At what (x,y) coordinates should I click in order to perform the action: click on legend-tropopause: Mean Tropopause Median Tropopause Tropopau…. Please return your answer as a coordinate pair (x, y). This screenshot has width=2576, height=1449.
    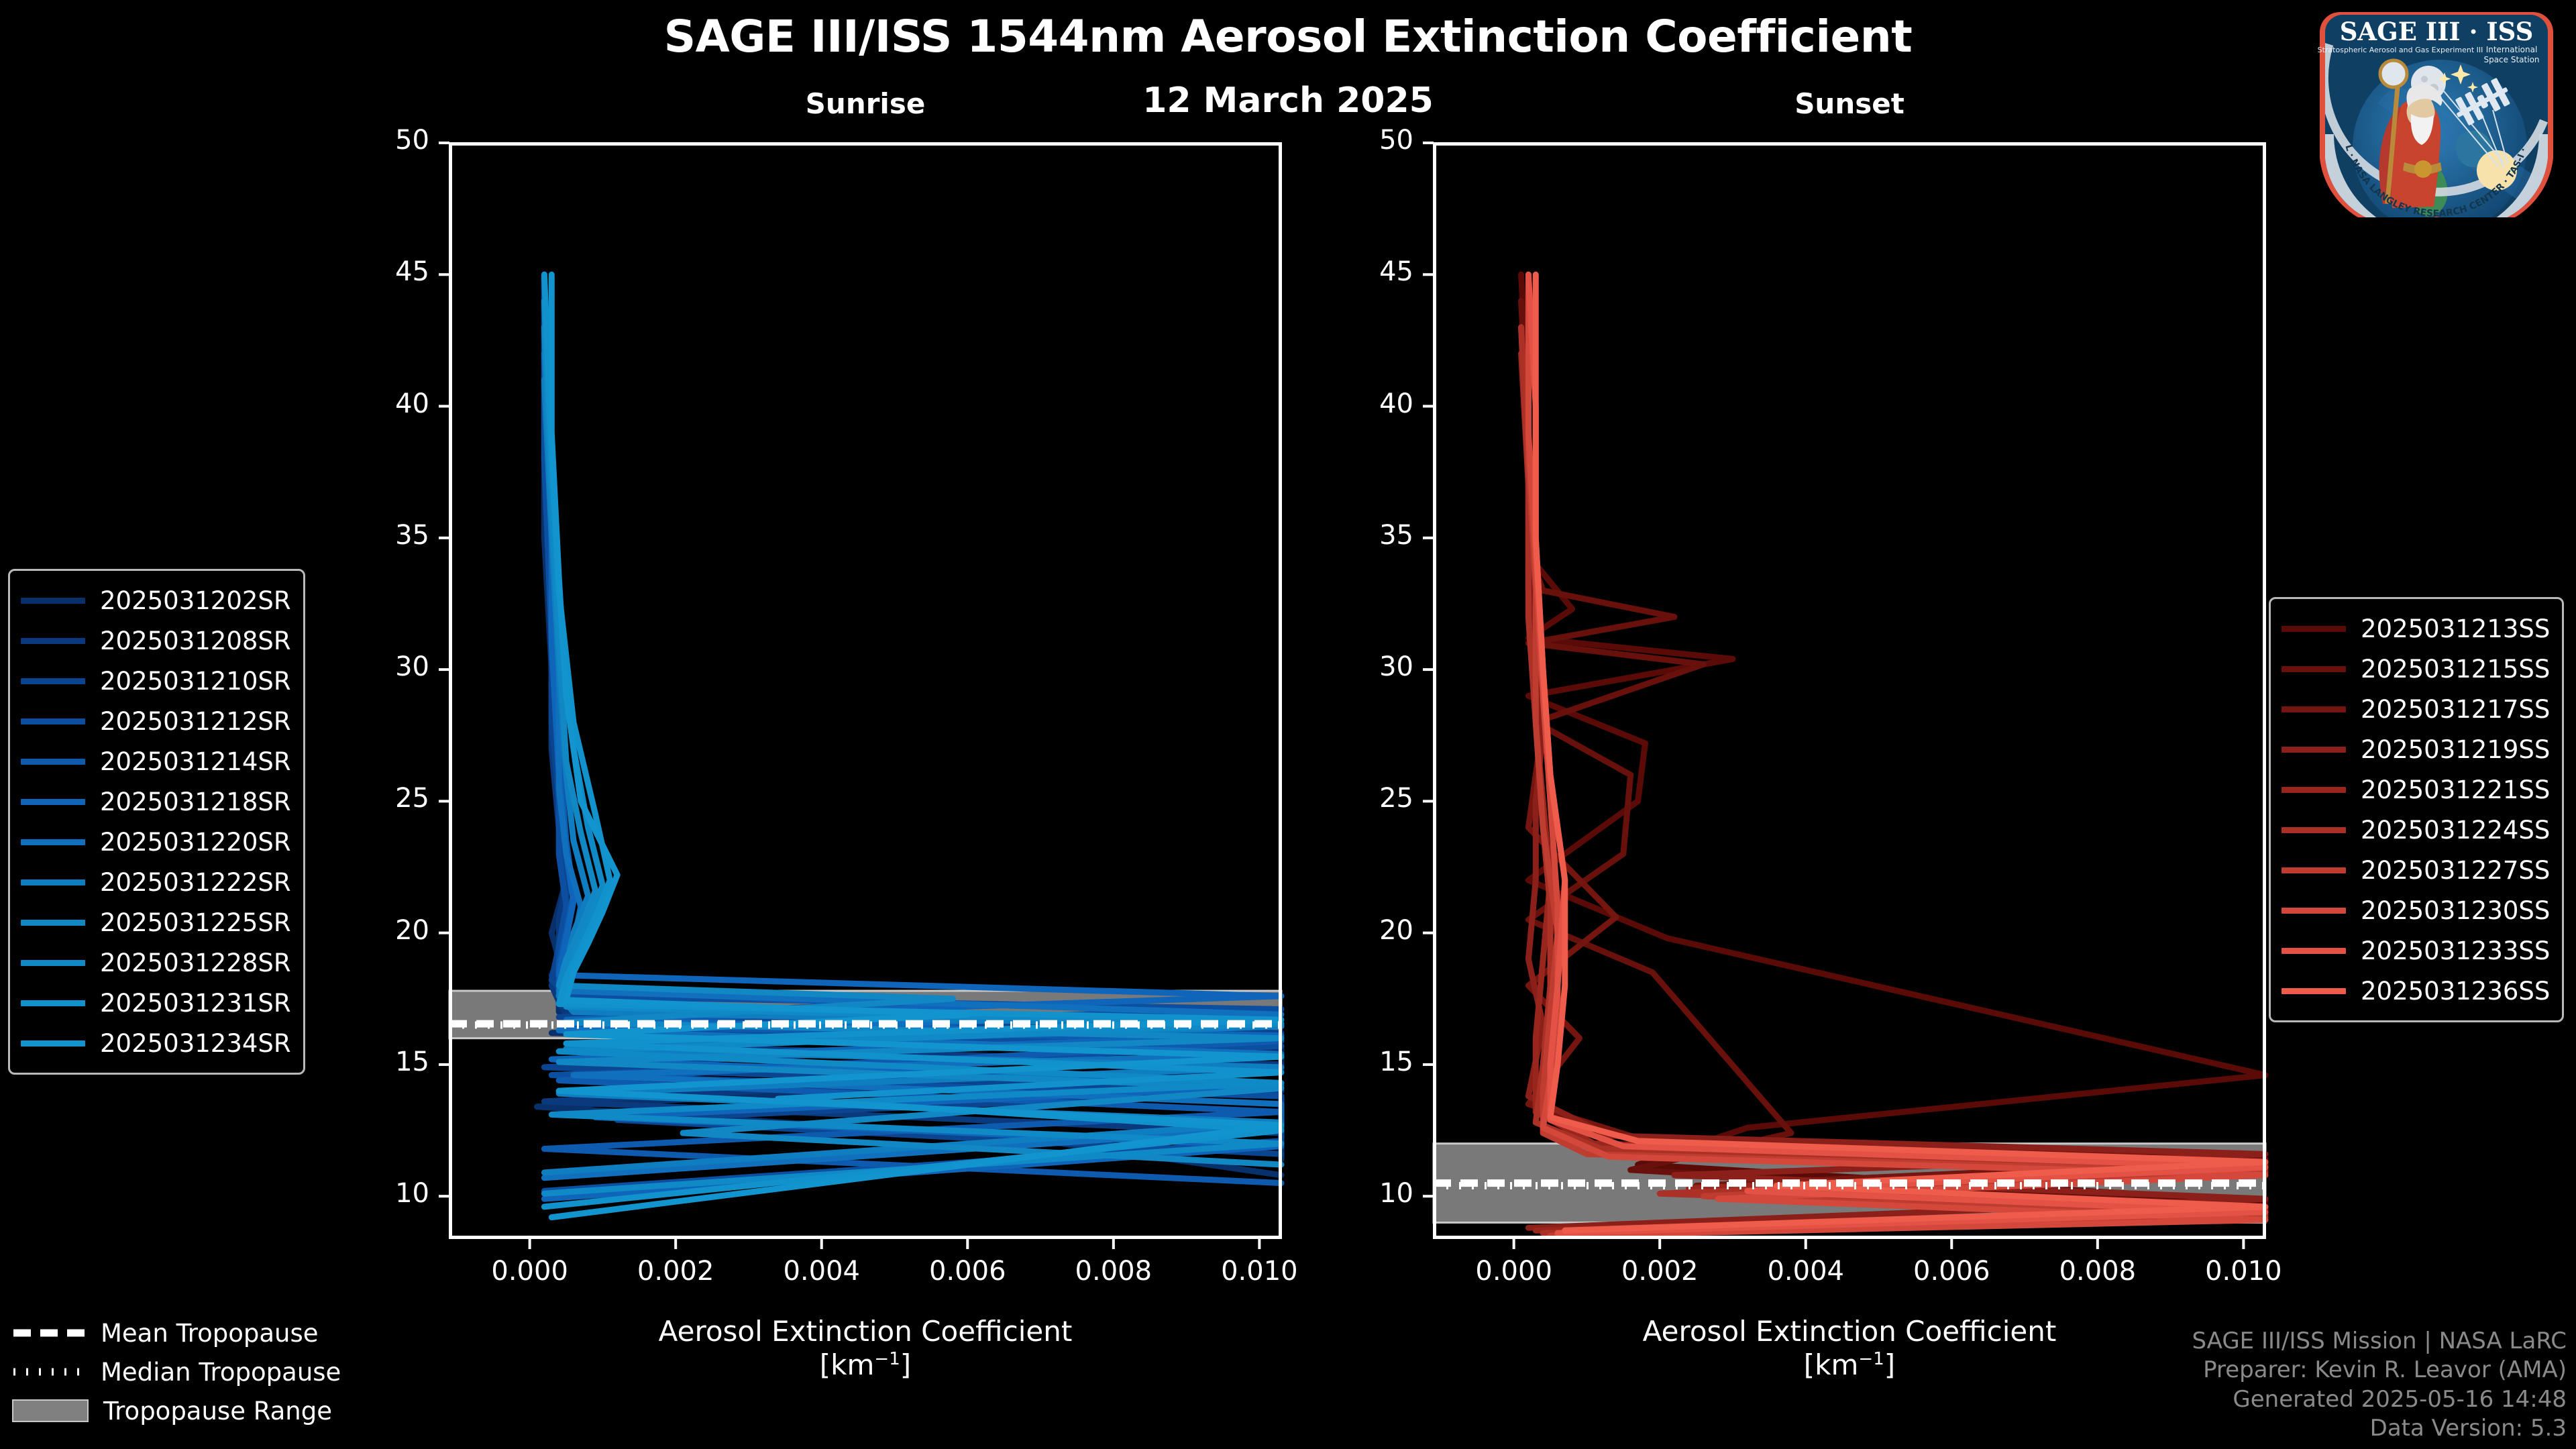
    Looking at the image, I should click on (176, 1371).